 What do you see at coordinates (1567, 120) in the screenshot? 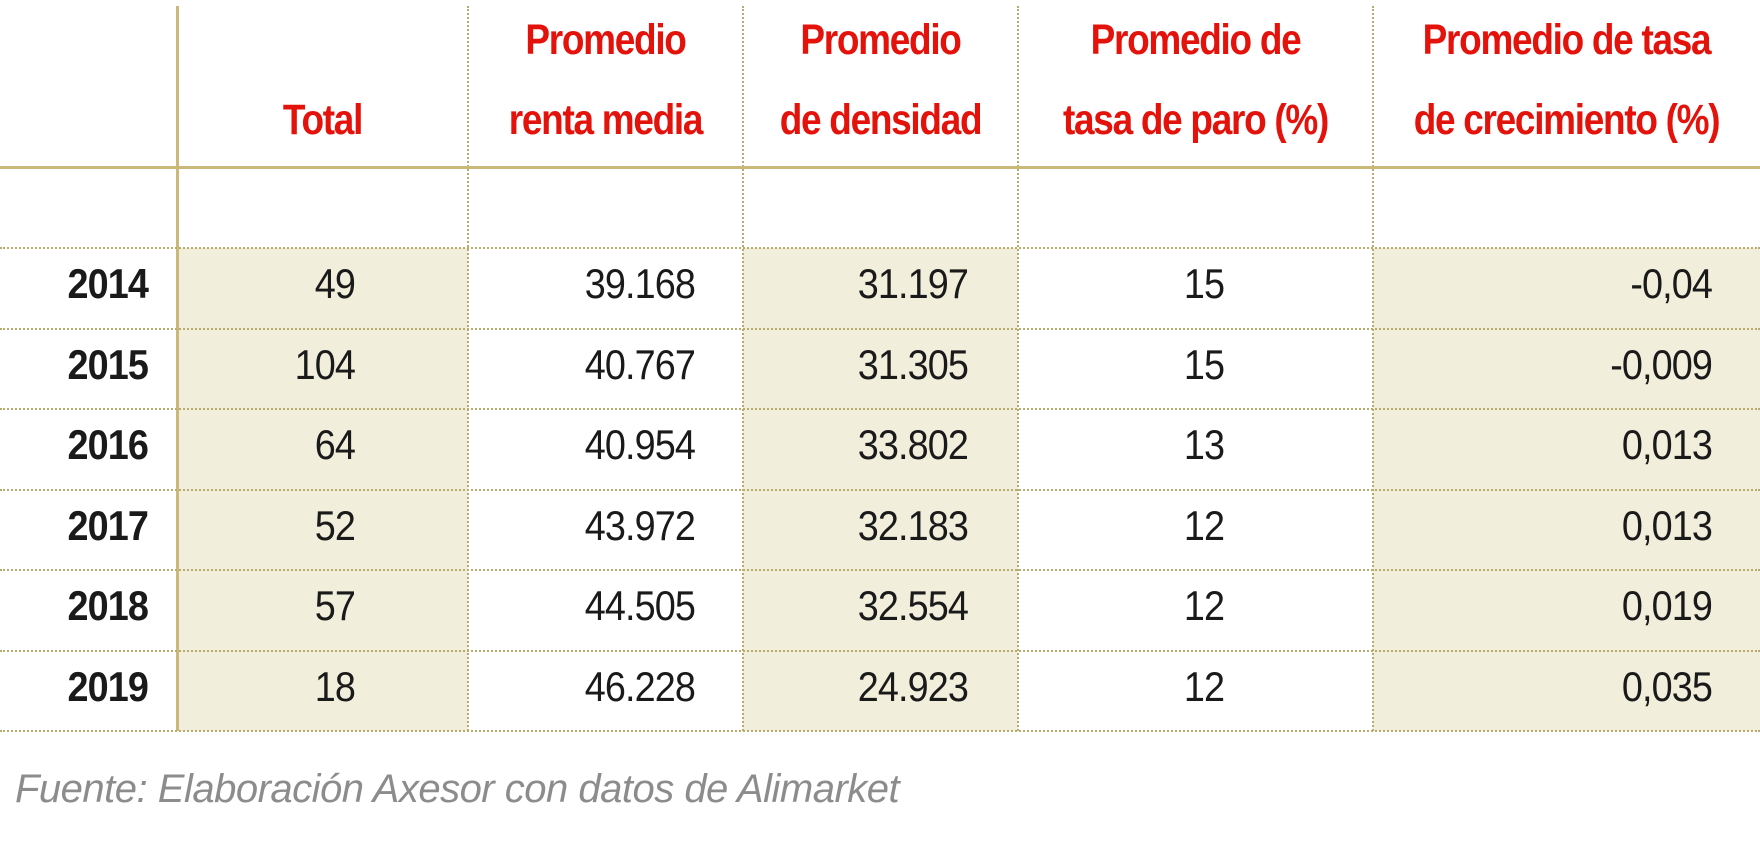
I see `column-header-line: de crecimiento (%)` at bounding box center [1567, 120].